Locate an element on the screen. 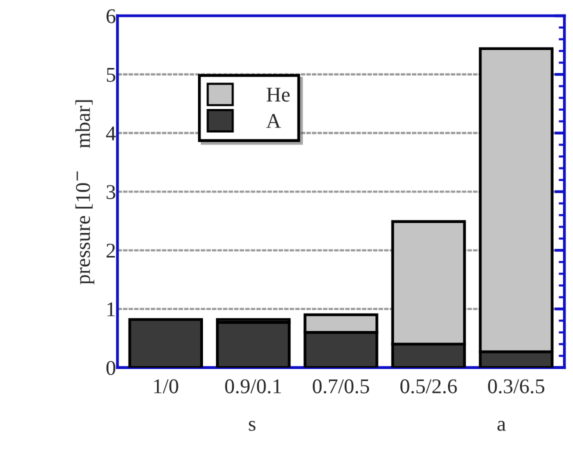  x-tick-label: 0.9/0.1 is located at coordinates (253, 386).